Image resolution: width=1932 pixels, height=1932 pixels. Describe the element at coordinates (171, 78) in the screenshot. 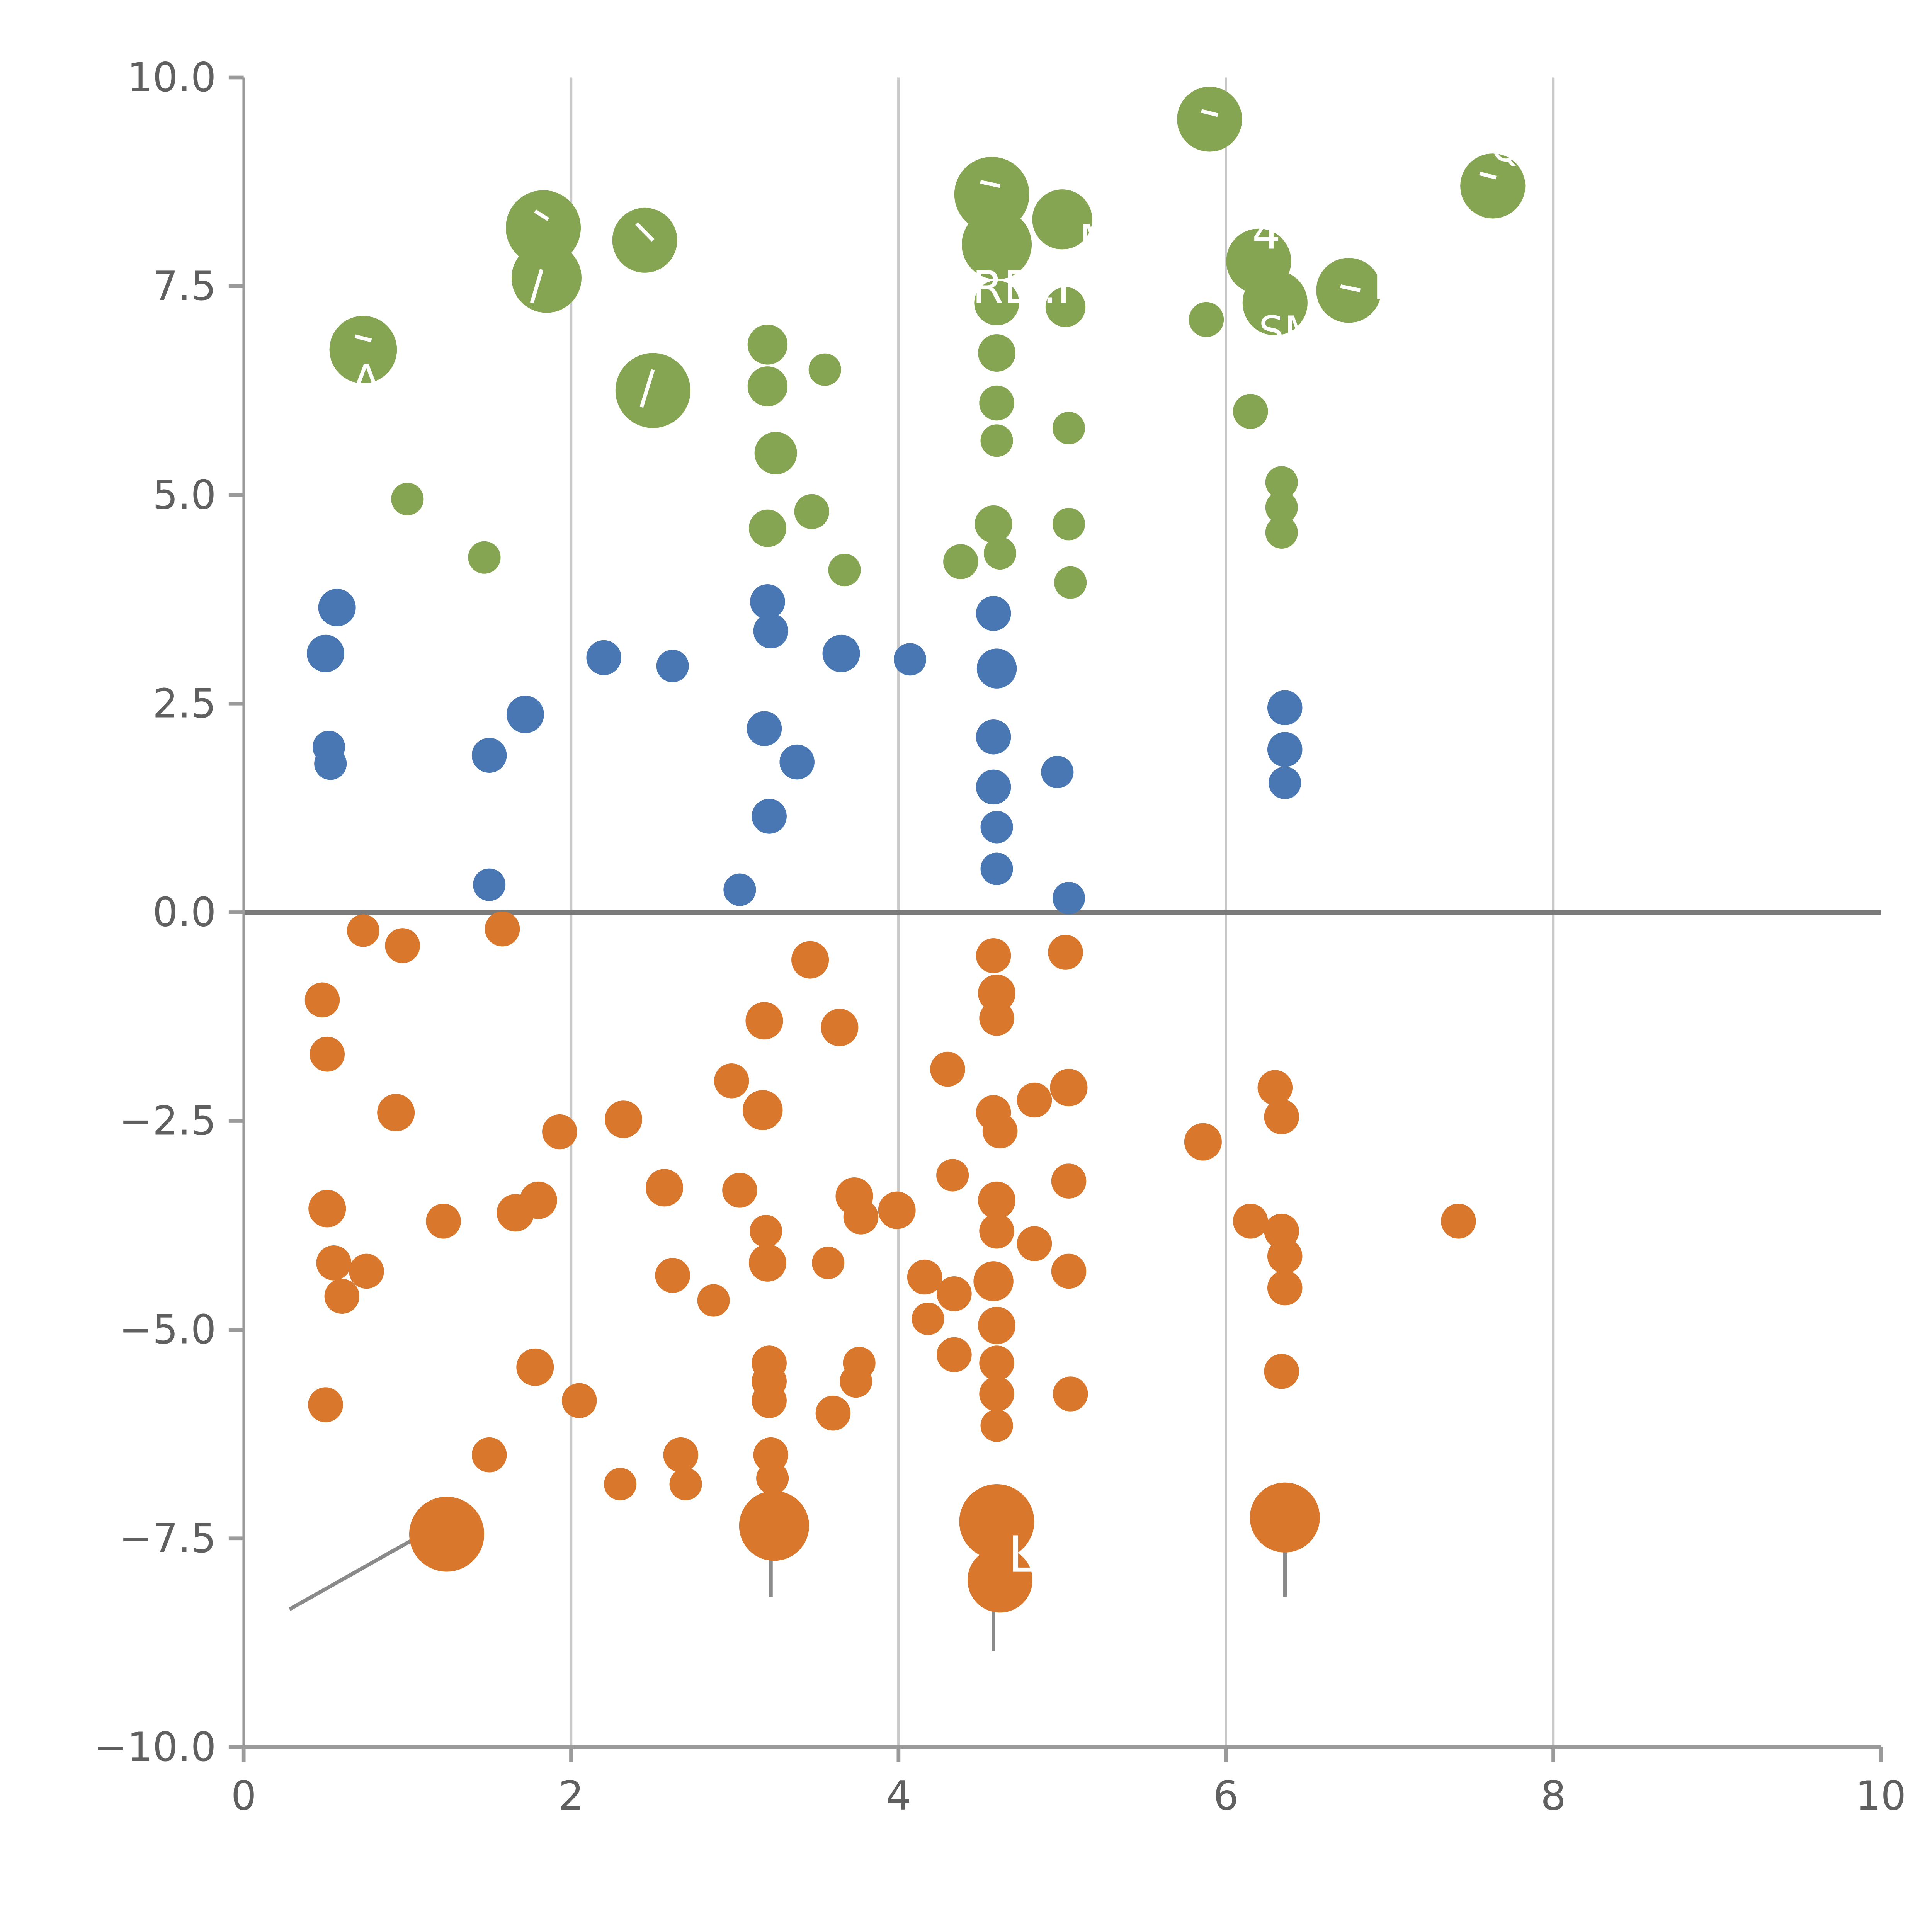

I see `y-tick-label: 10.0` at that location.